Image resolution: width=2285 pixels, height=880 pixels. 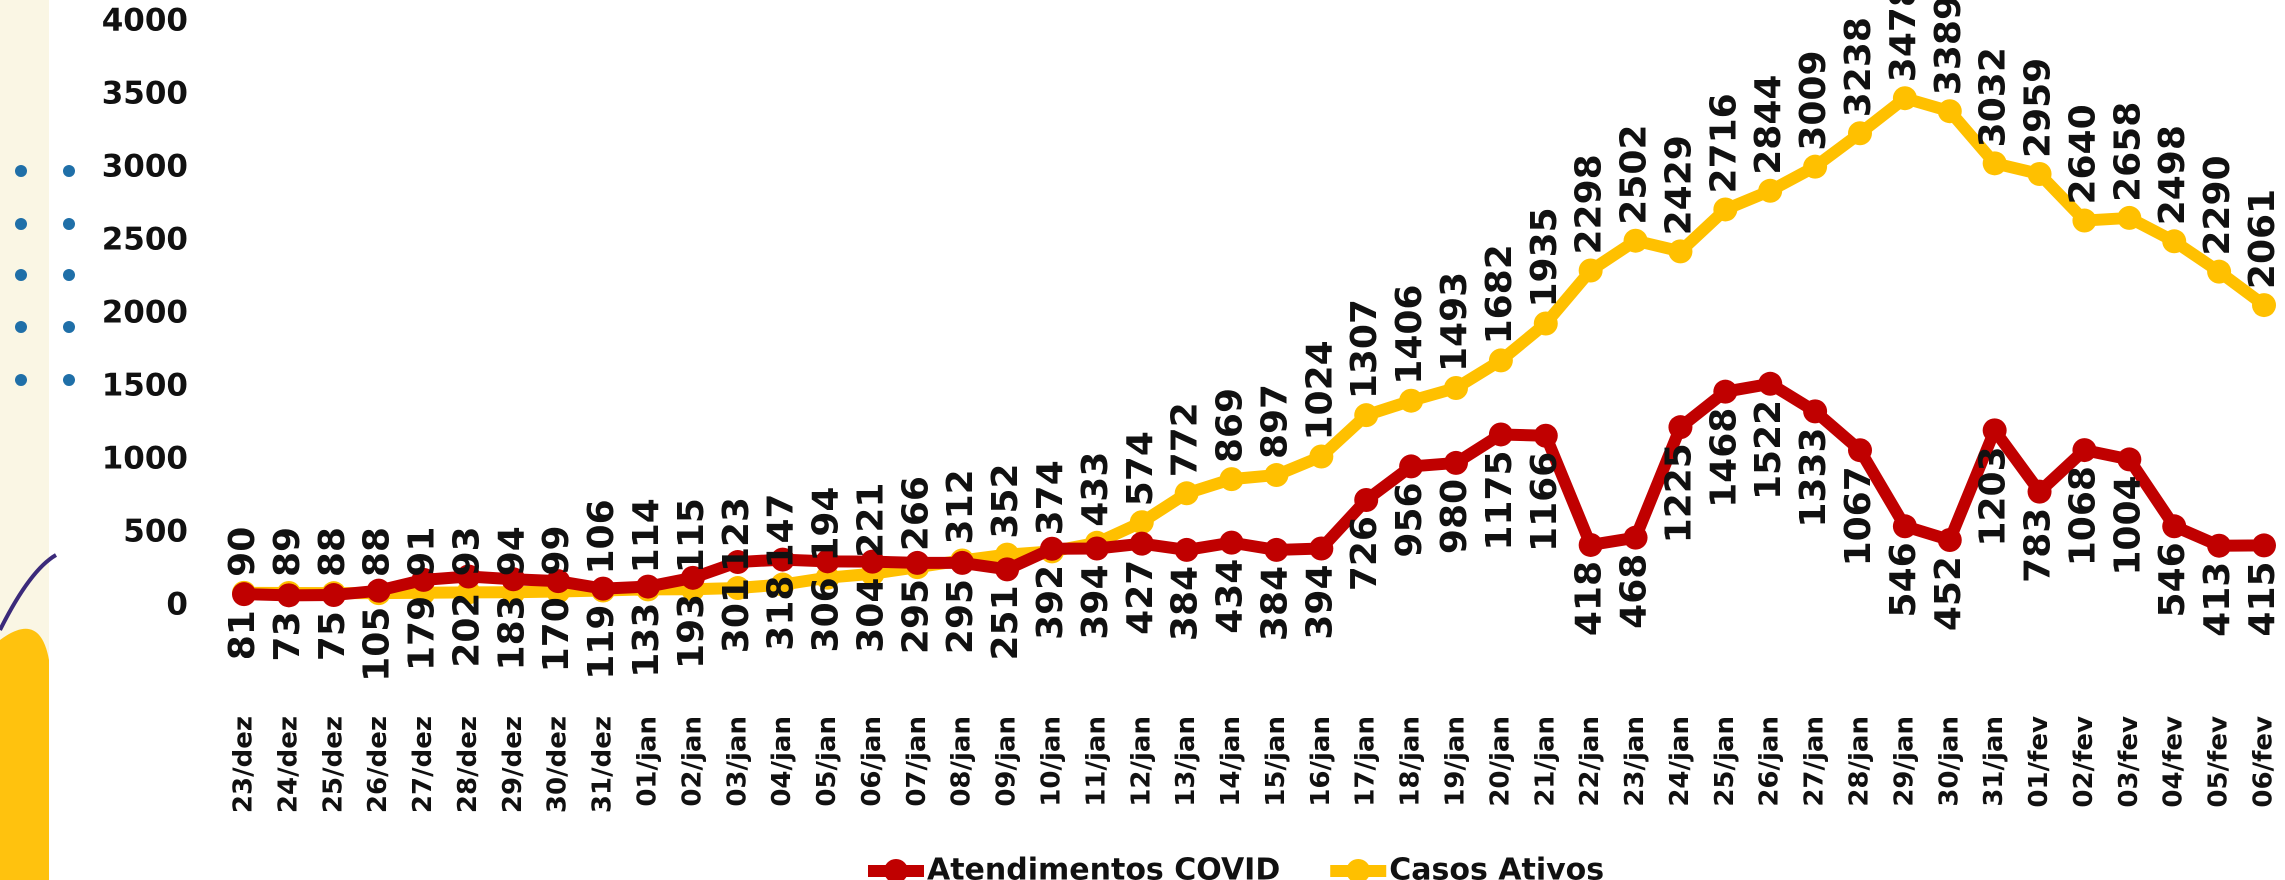 I want to click on x-tick-label: 29/jan, so click(x=1904, y=761).